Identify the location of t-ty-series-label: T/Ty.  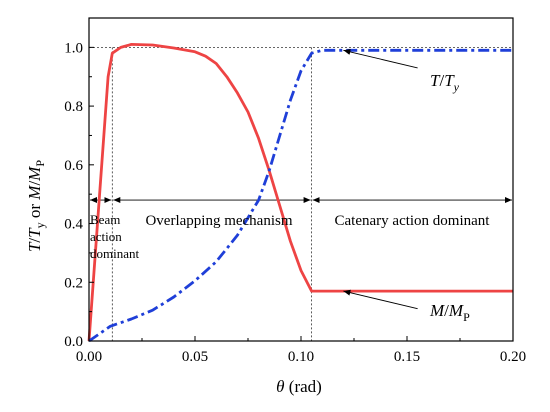
(445, 82).